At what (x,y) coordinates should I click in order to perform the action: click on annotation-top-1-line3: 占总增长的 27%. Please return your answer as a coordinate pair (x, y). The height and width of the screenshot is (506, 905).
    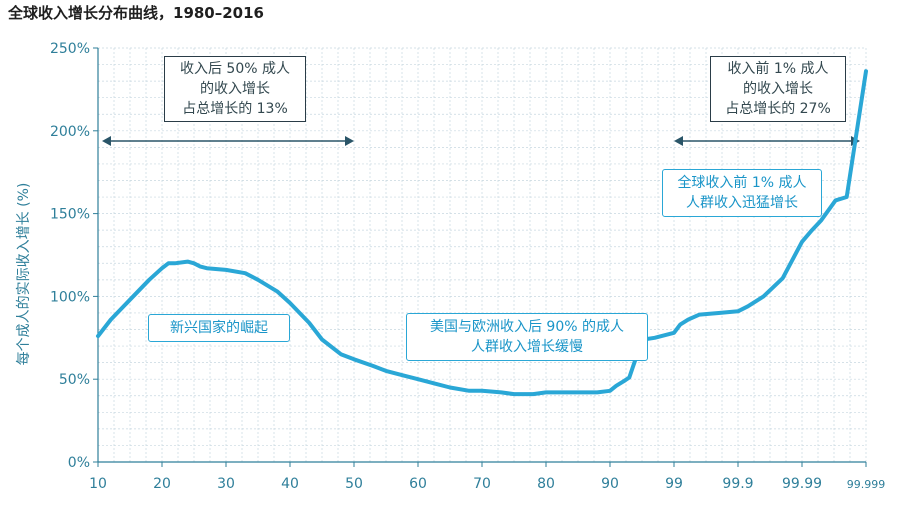
    Looking at the image, I should click on (778, 109).